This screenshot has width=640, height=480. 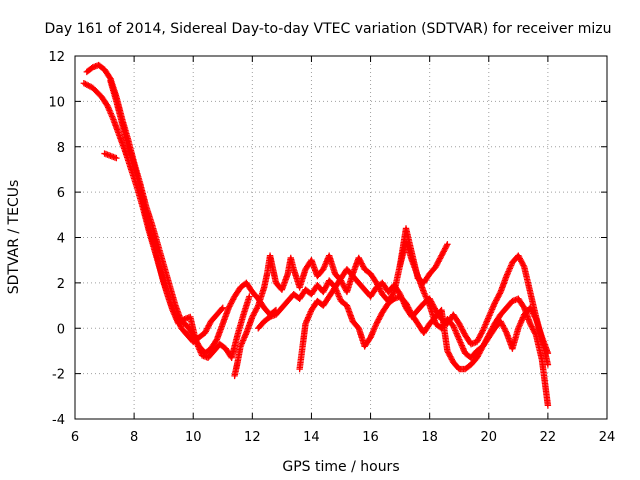 I want to click on x-tick-label: 10, so click(x=193, y=437).